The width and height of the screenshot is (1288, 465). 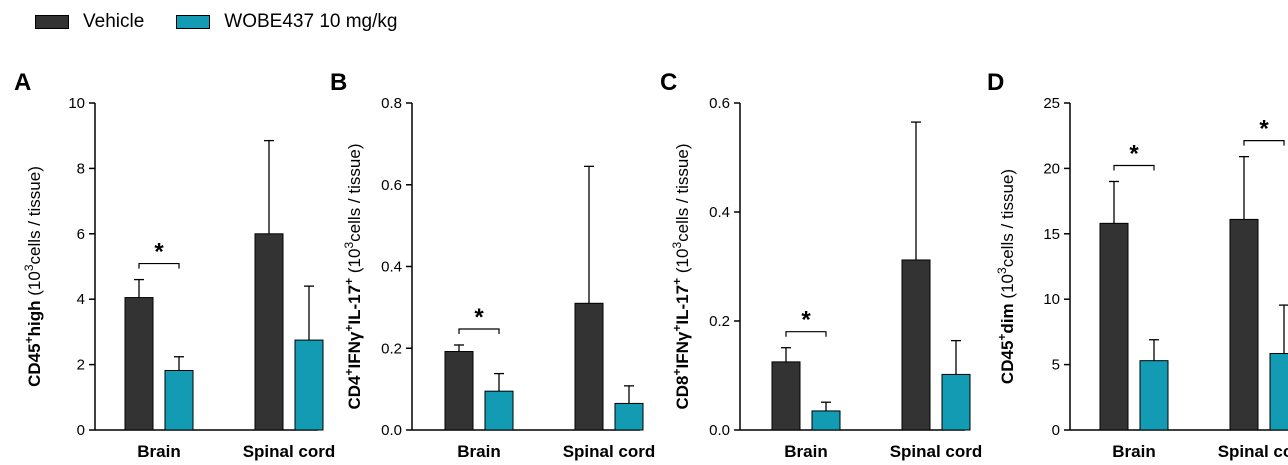 What do you see at coordinates (391, 103) in the screenshot?
I see `y-tick-label: 0.8` at bounding box center [391, 103].